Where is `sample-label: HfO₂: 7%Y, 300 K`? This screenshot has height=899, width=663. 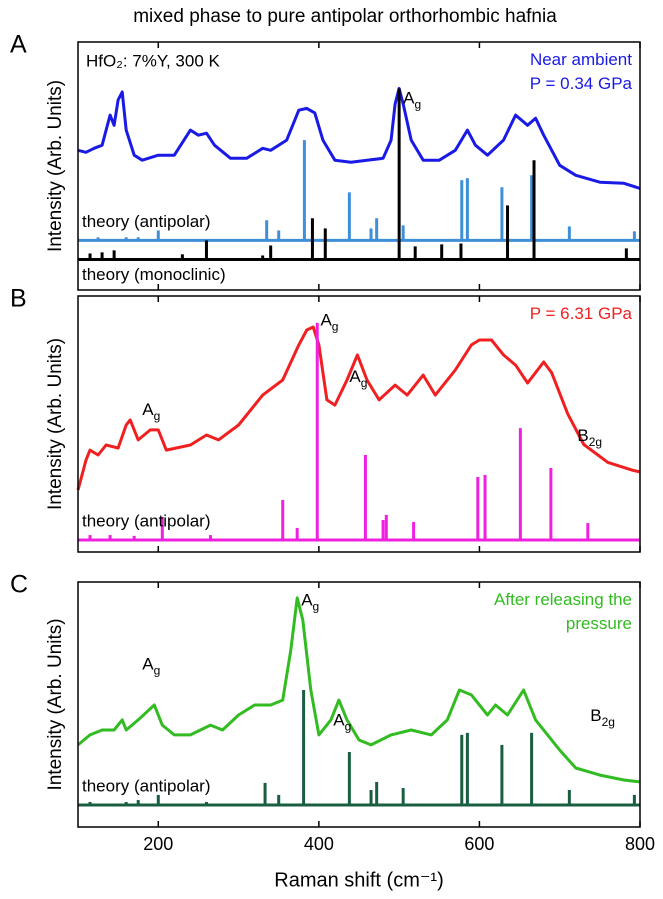 sample-label: HfO₂: 7%Y, 300 K is located at coordinates (153, 60).